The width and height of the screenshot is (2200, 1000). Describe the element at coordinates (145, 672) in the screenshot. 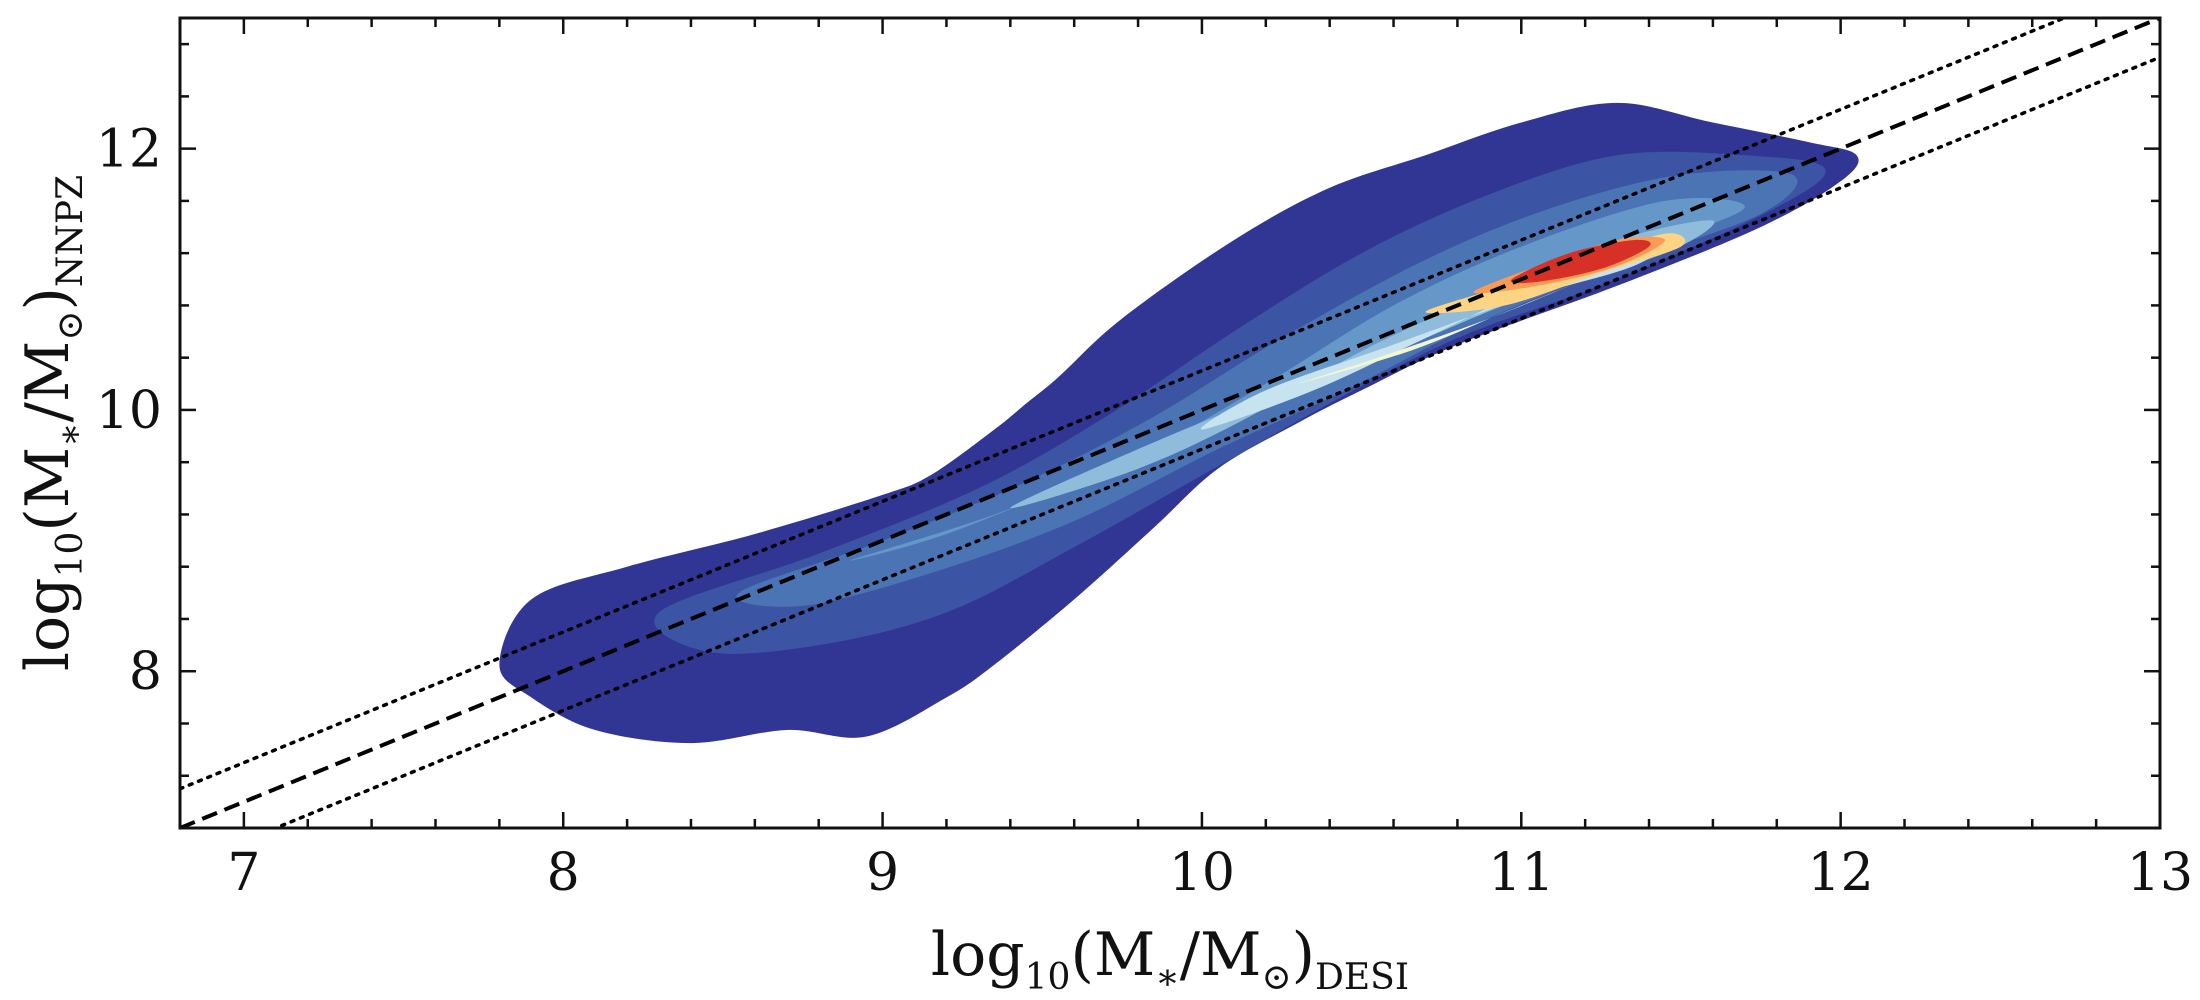

I see `y-tick-label: 8` at that location.